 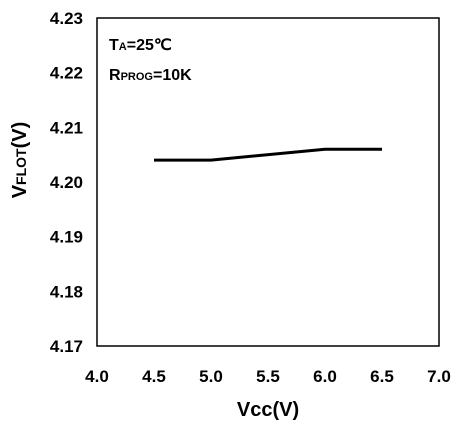 What do you see at coordinates (382, 376) in the screenshot?
I see `x-tick-label: 6.5` at bounding box center [382, 376].